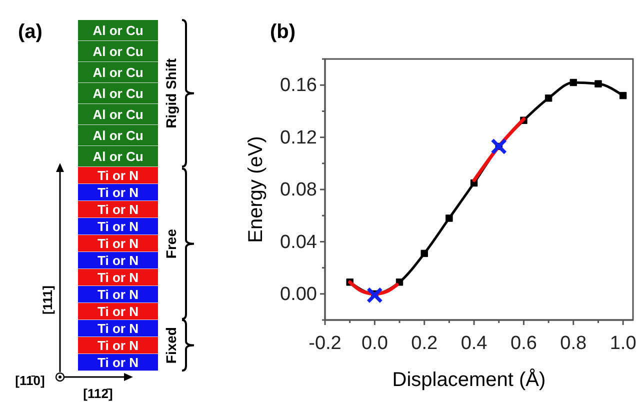  Describe the element at coordinates (573, 343) in the screenshot. I see `x-tick-label: 0.8` at that location.